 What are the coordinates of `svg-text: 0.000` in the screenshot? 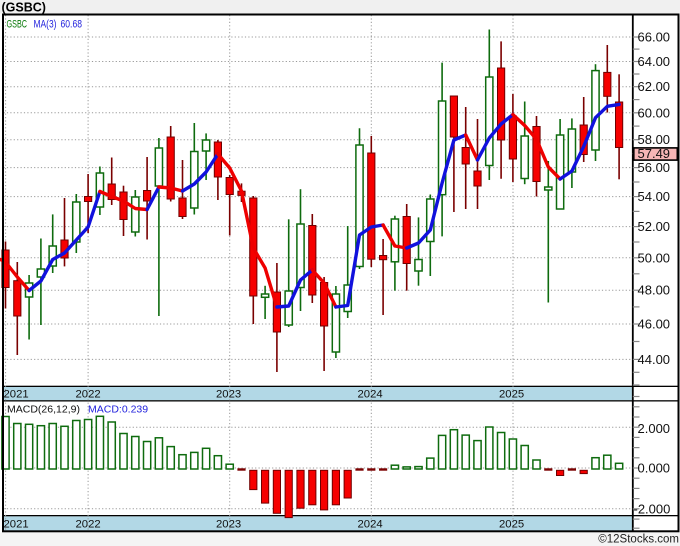 It's located at (654, 468).